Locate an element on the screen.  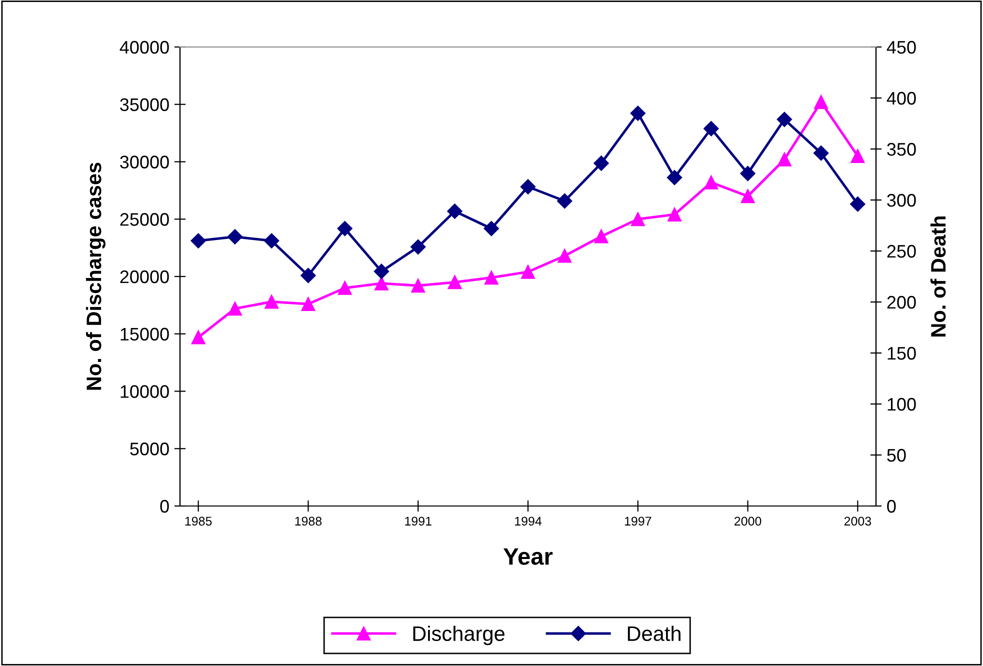
y-tick-label: 20000 is located at coordinates (144, 277).